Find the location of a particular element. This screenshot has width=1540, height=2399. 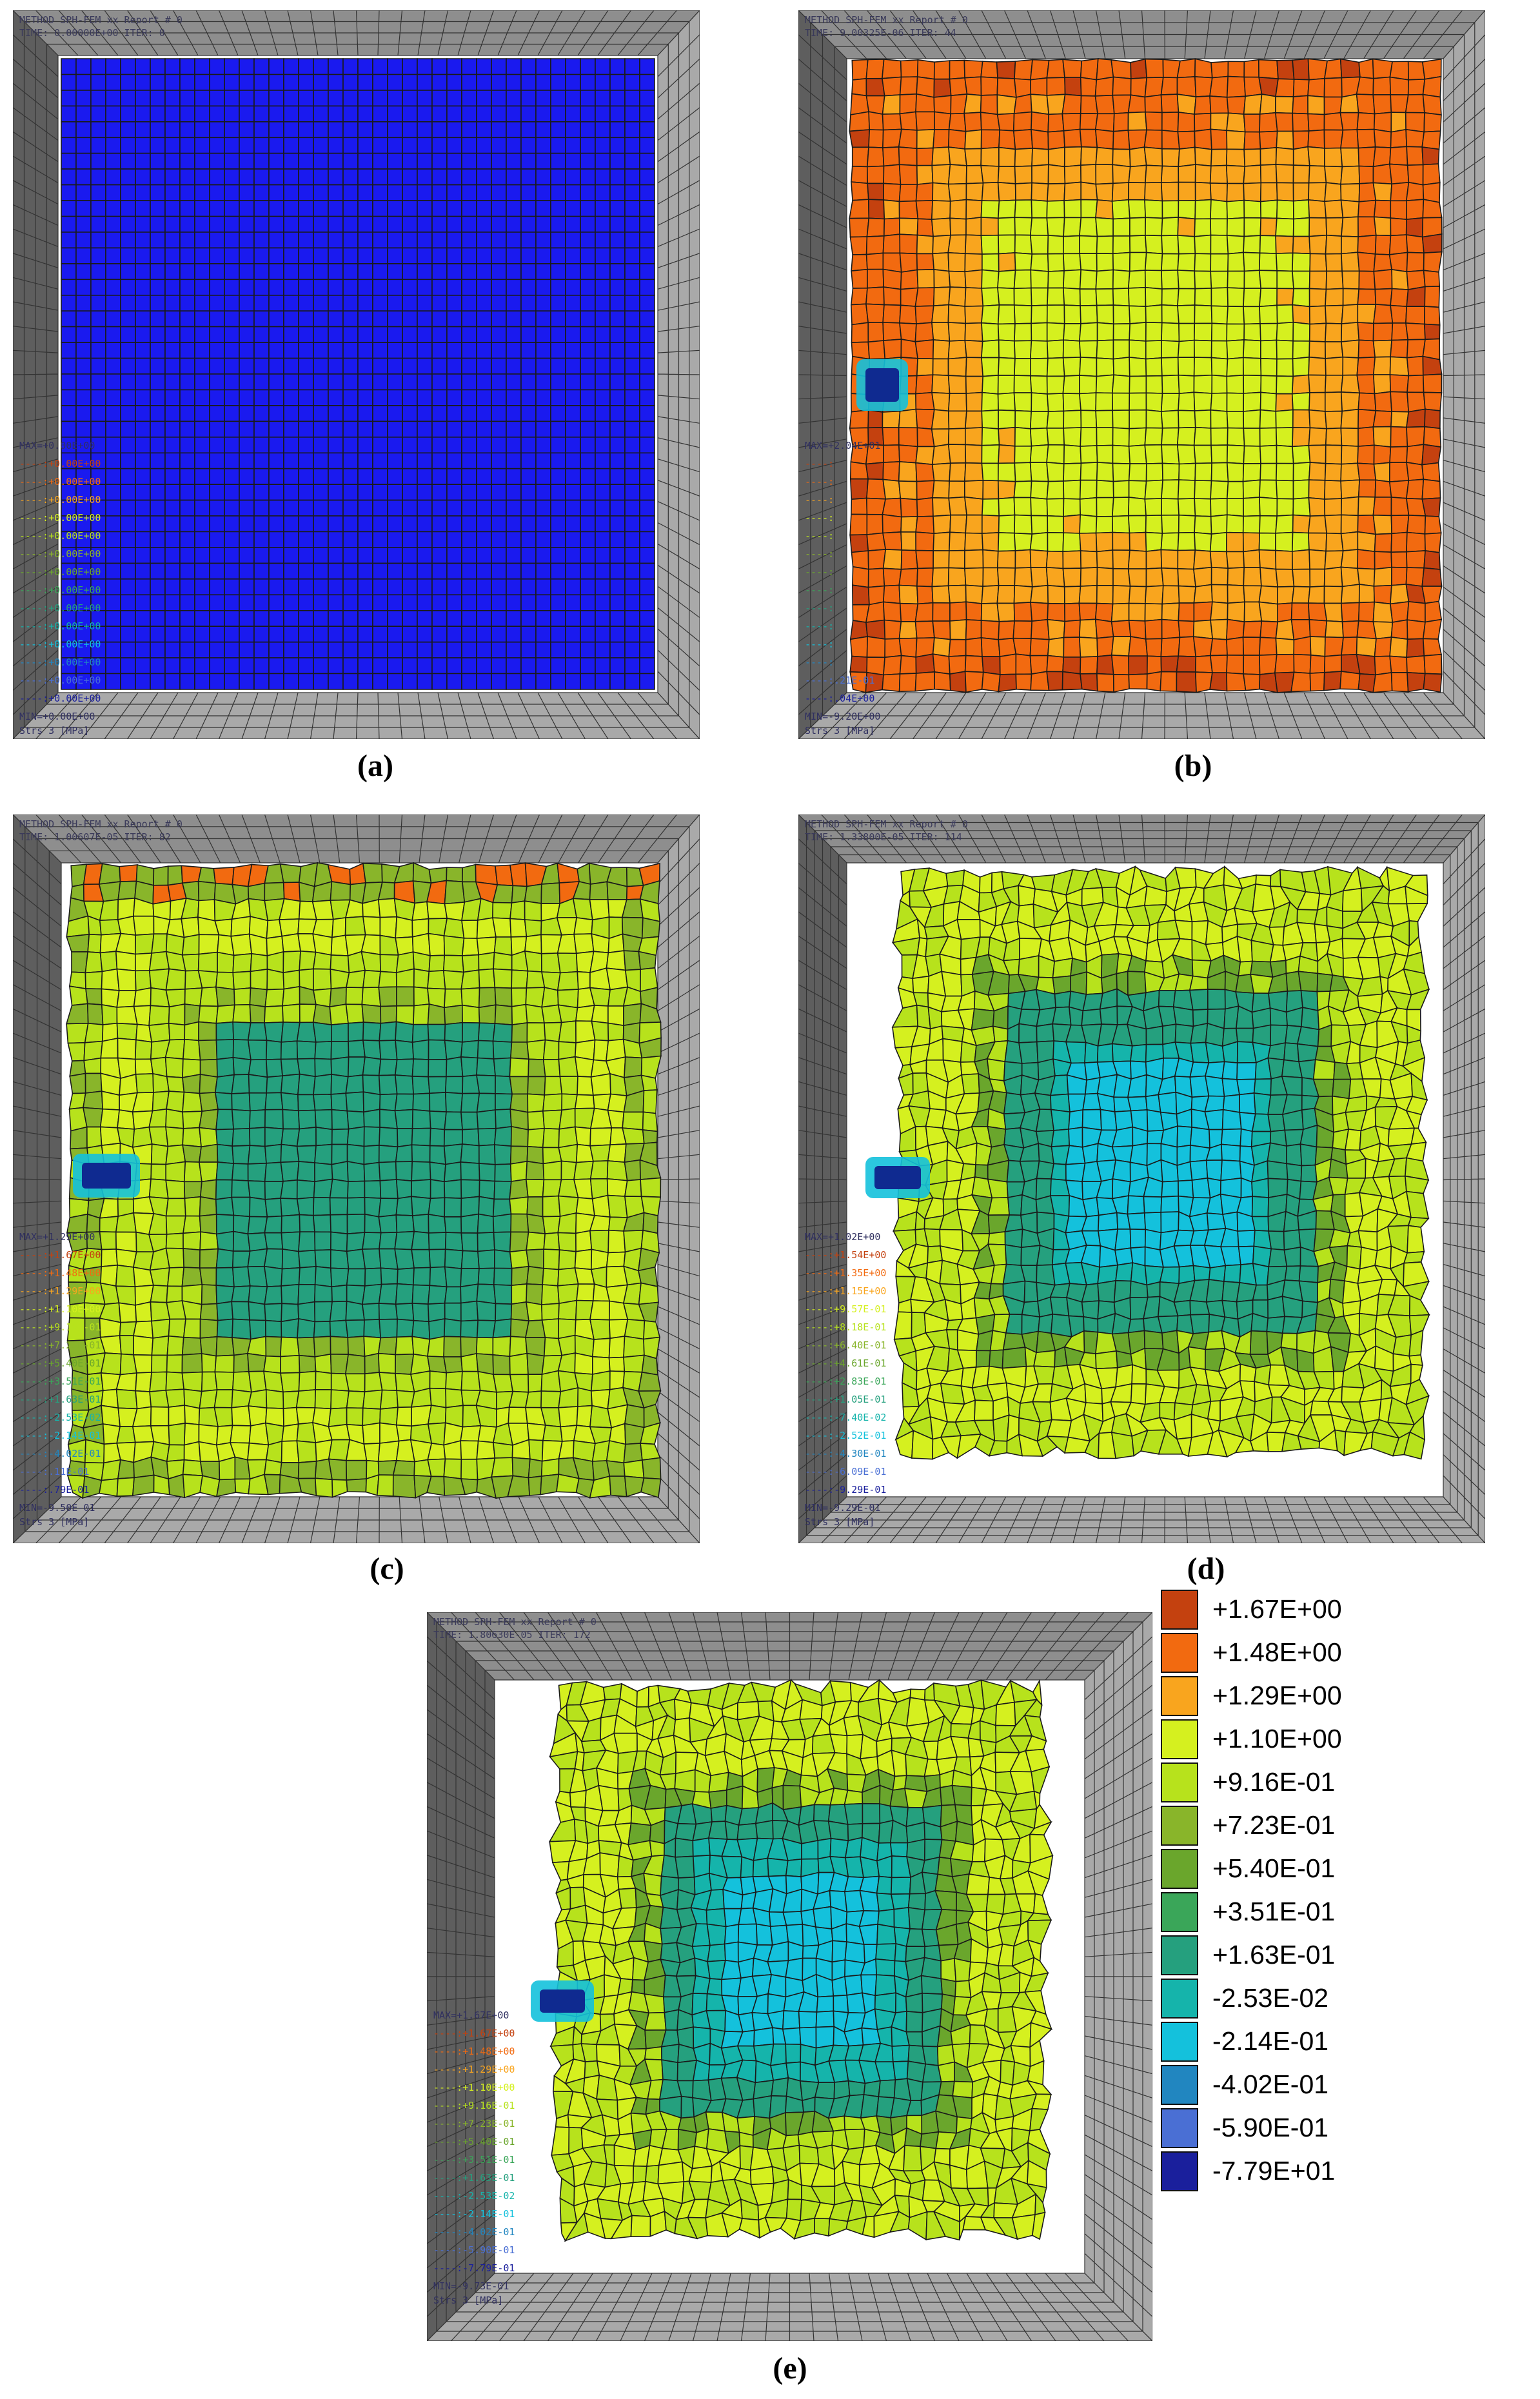

legend-entry: +1.29E+00 is located at coordinates (1267, 1695).